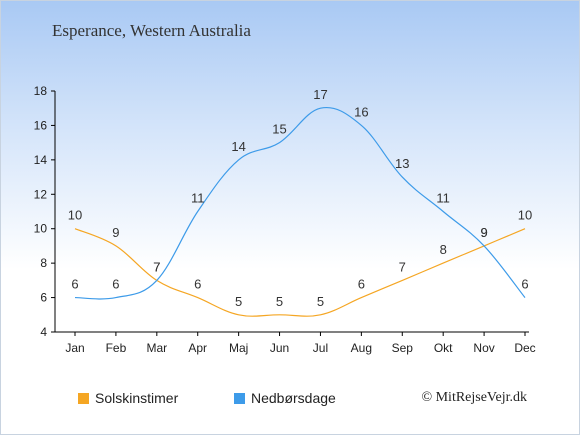  What do you see at coordinates (41, 91) in the screenshot?
I see `y-tick-label: 18` at bounding box center [41, 91].